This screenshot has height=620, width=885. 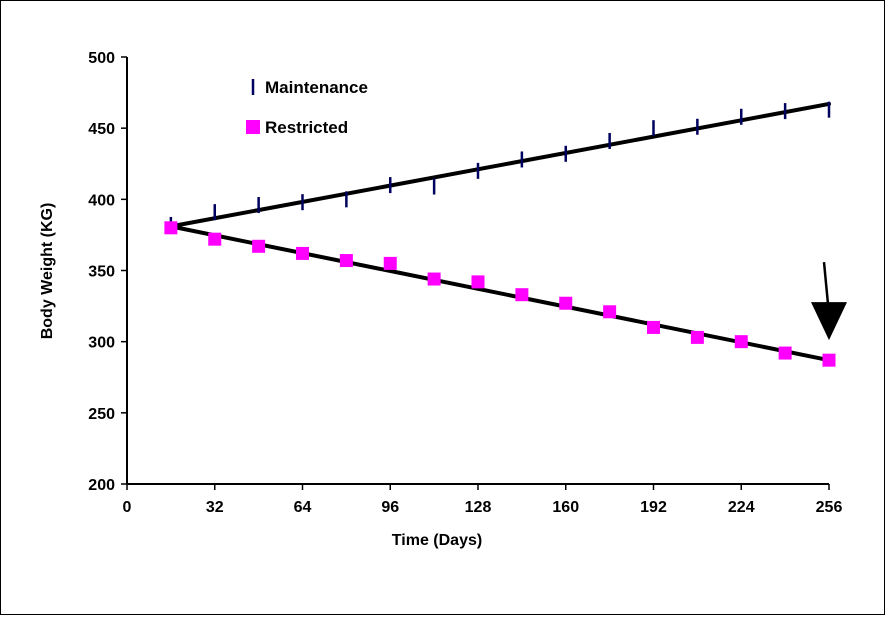 I want to click on x-tick-label: 256, so click(x=829, y=507).